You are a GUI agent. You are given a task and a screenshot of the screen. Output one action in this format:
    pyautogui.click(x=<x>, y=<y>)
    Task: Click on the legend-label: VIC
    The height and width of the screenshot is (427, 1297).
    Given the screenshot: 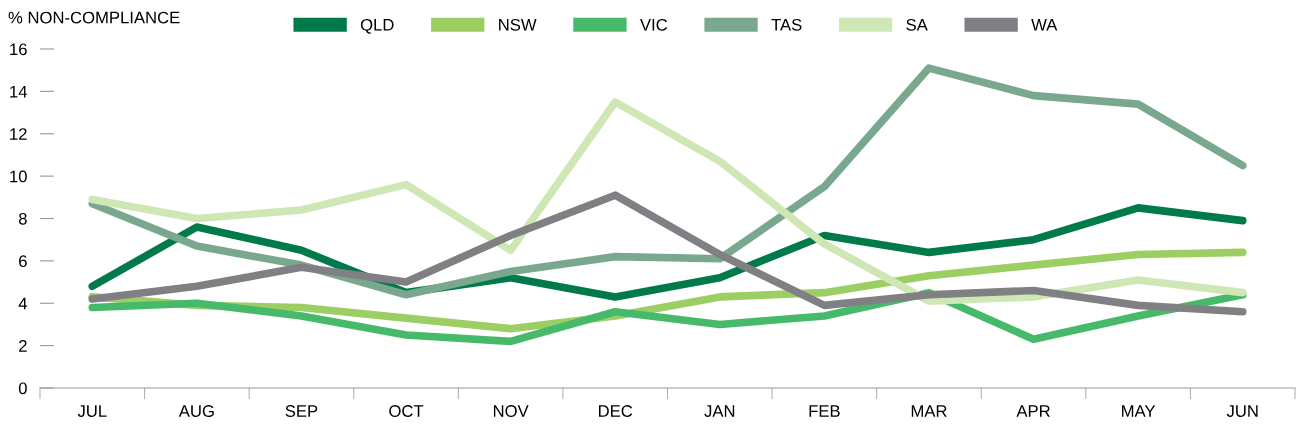 What is the action you would take?
    pyautogui.click(x=654, y=24)
    